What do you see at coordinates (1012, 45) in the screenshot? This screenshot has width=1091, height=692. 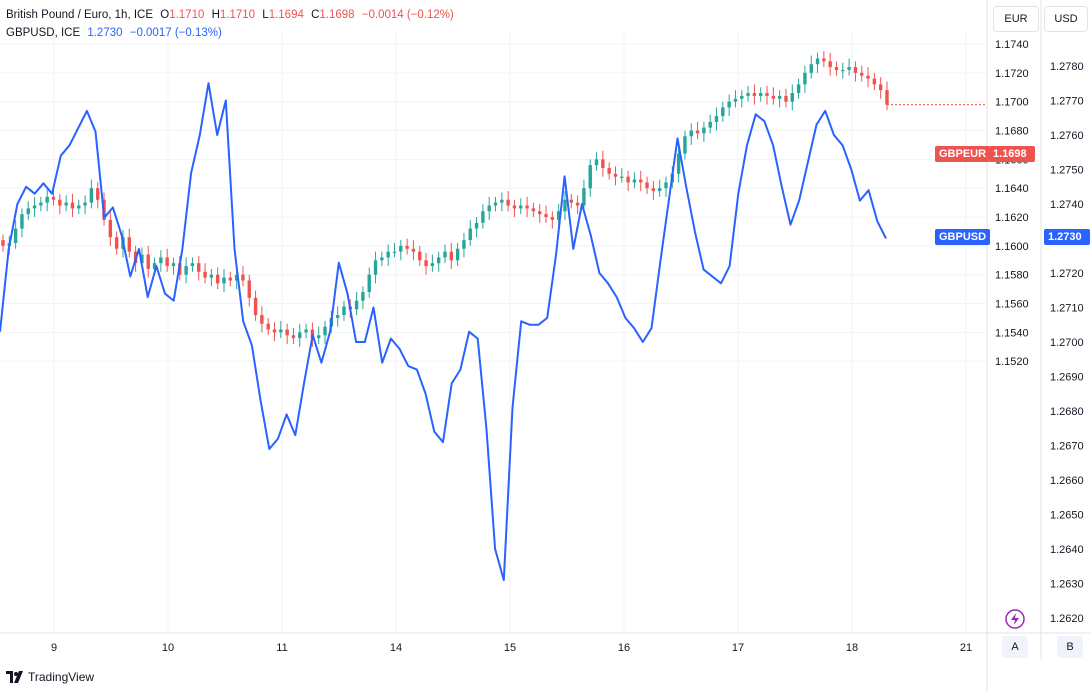 I see `y-left-tick-label: 1.1740` at bounding box center [1012, 45].